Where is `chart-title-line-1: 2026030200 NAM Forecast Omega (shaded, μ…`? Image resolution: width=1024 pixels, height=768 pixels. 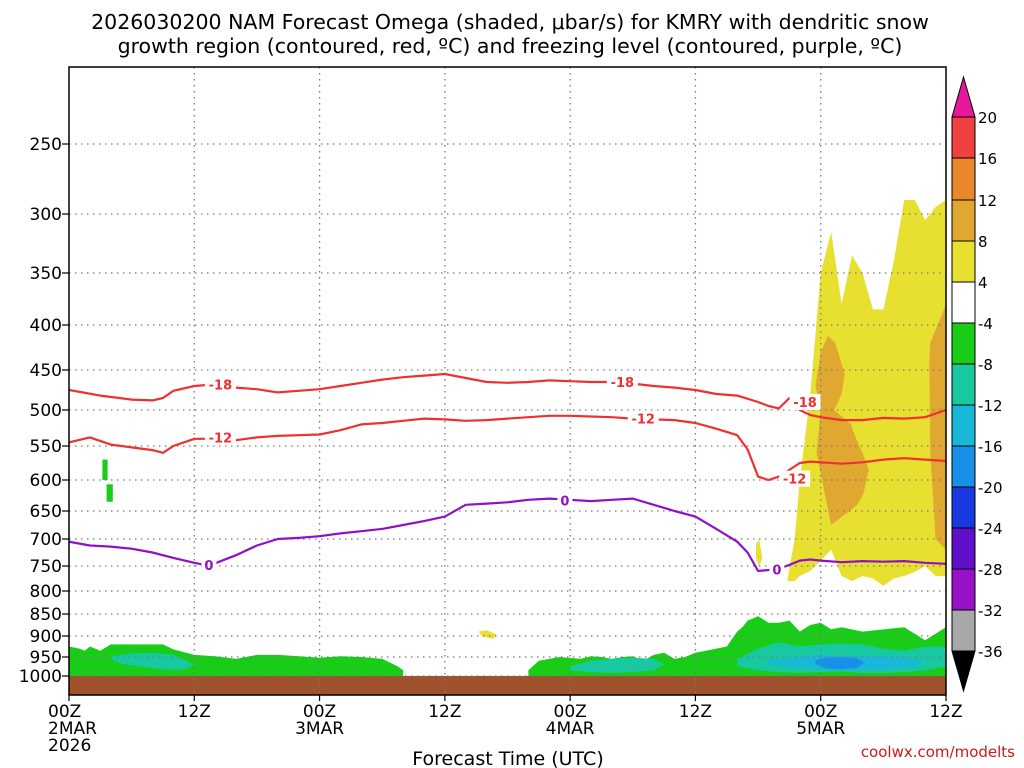 chart-title-line-1: 2026030200 NAM Forecast Omega (shaded, μ… is located at coordinates (510, 22).